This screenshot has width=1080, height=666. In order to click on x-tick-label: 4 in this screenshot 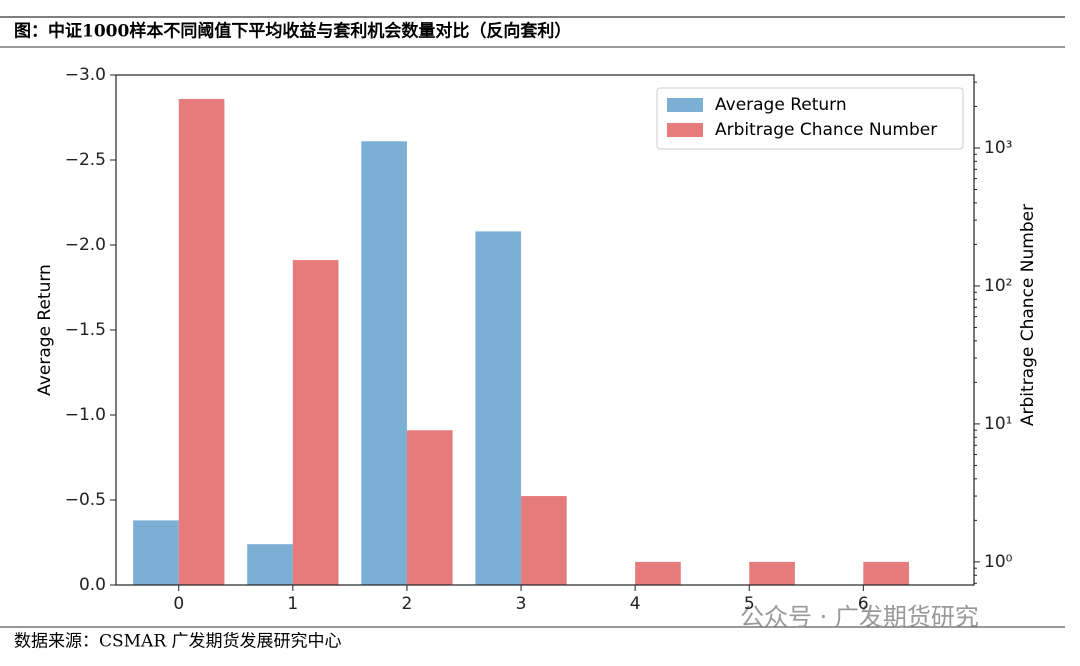, I will do `click(635, 604)`.